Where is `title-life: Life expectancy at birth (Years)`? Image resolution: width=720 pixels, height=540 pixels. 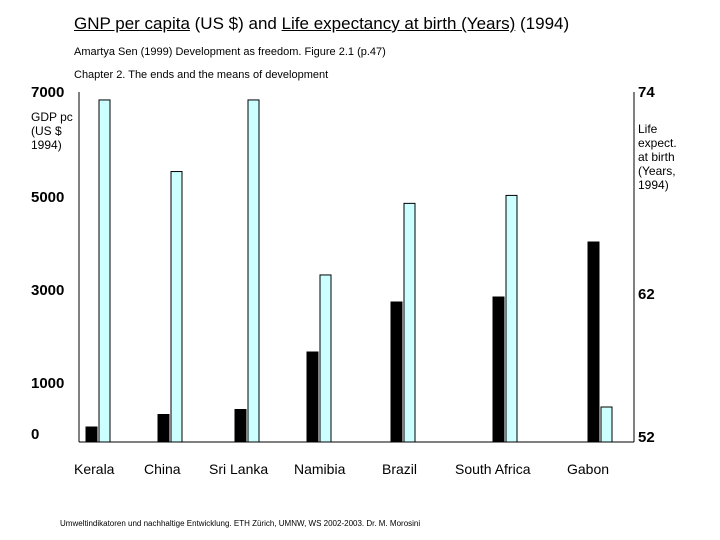
title-life: Life expectancy at birth (Years) is located at coordinates (398, 23).